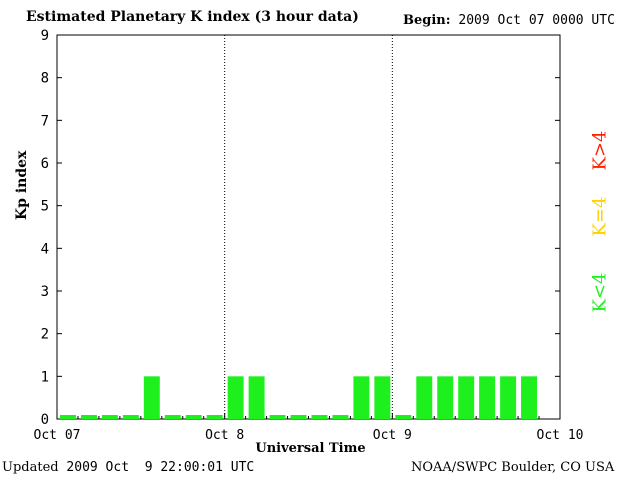  What do you see at coordinates (560, 435) in the screenshot?
I see `x-tick-label: Oct 10` at bounding box center [560, 435].